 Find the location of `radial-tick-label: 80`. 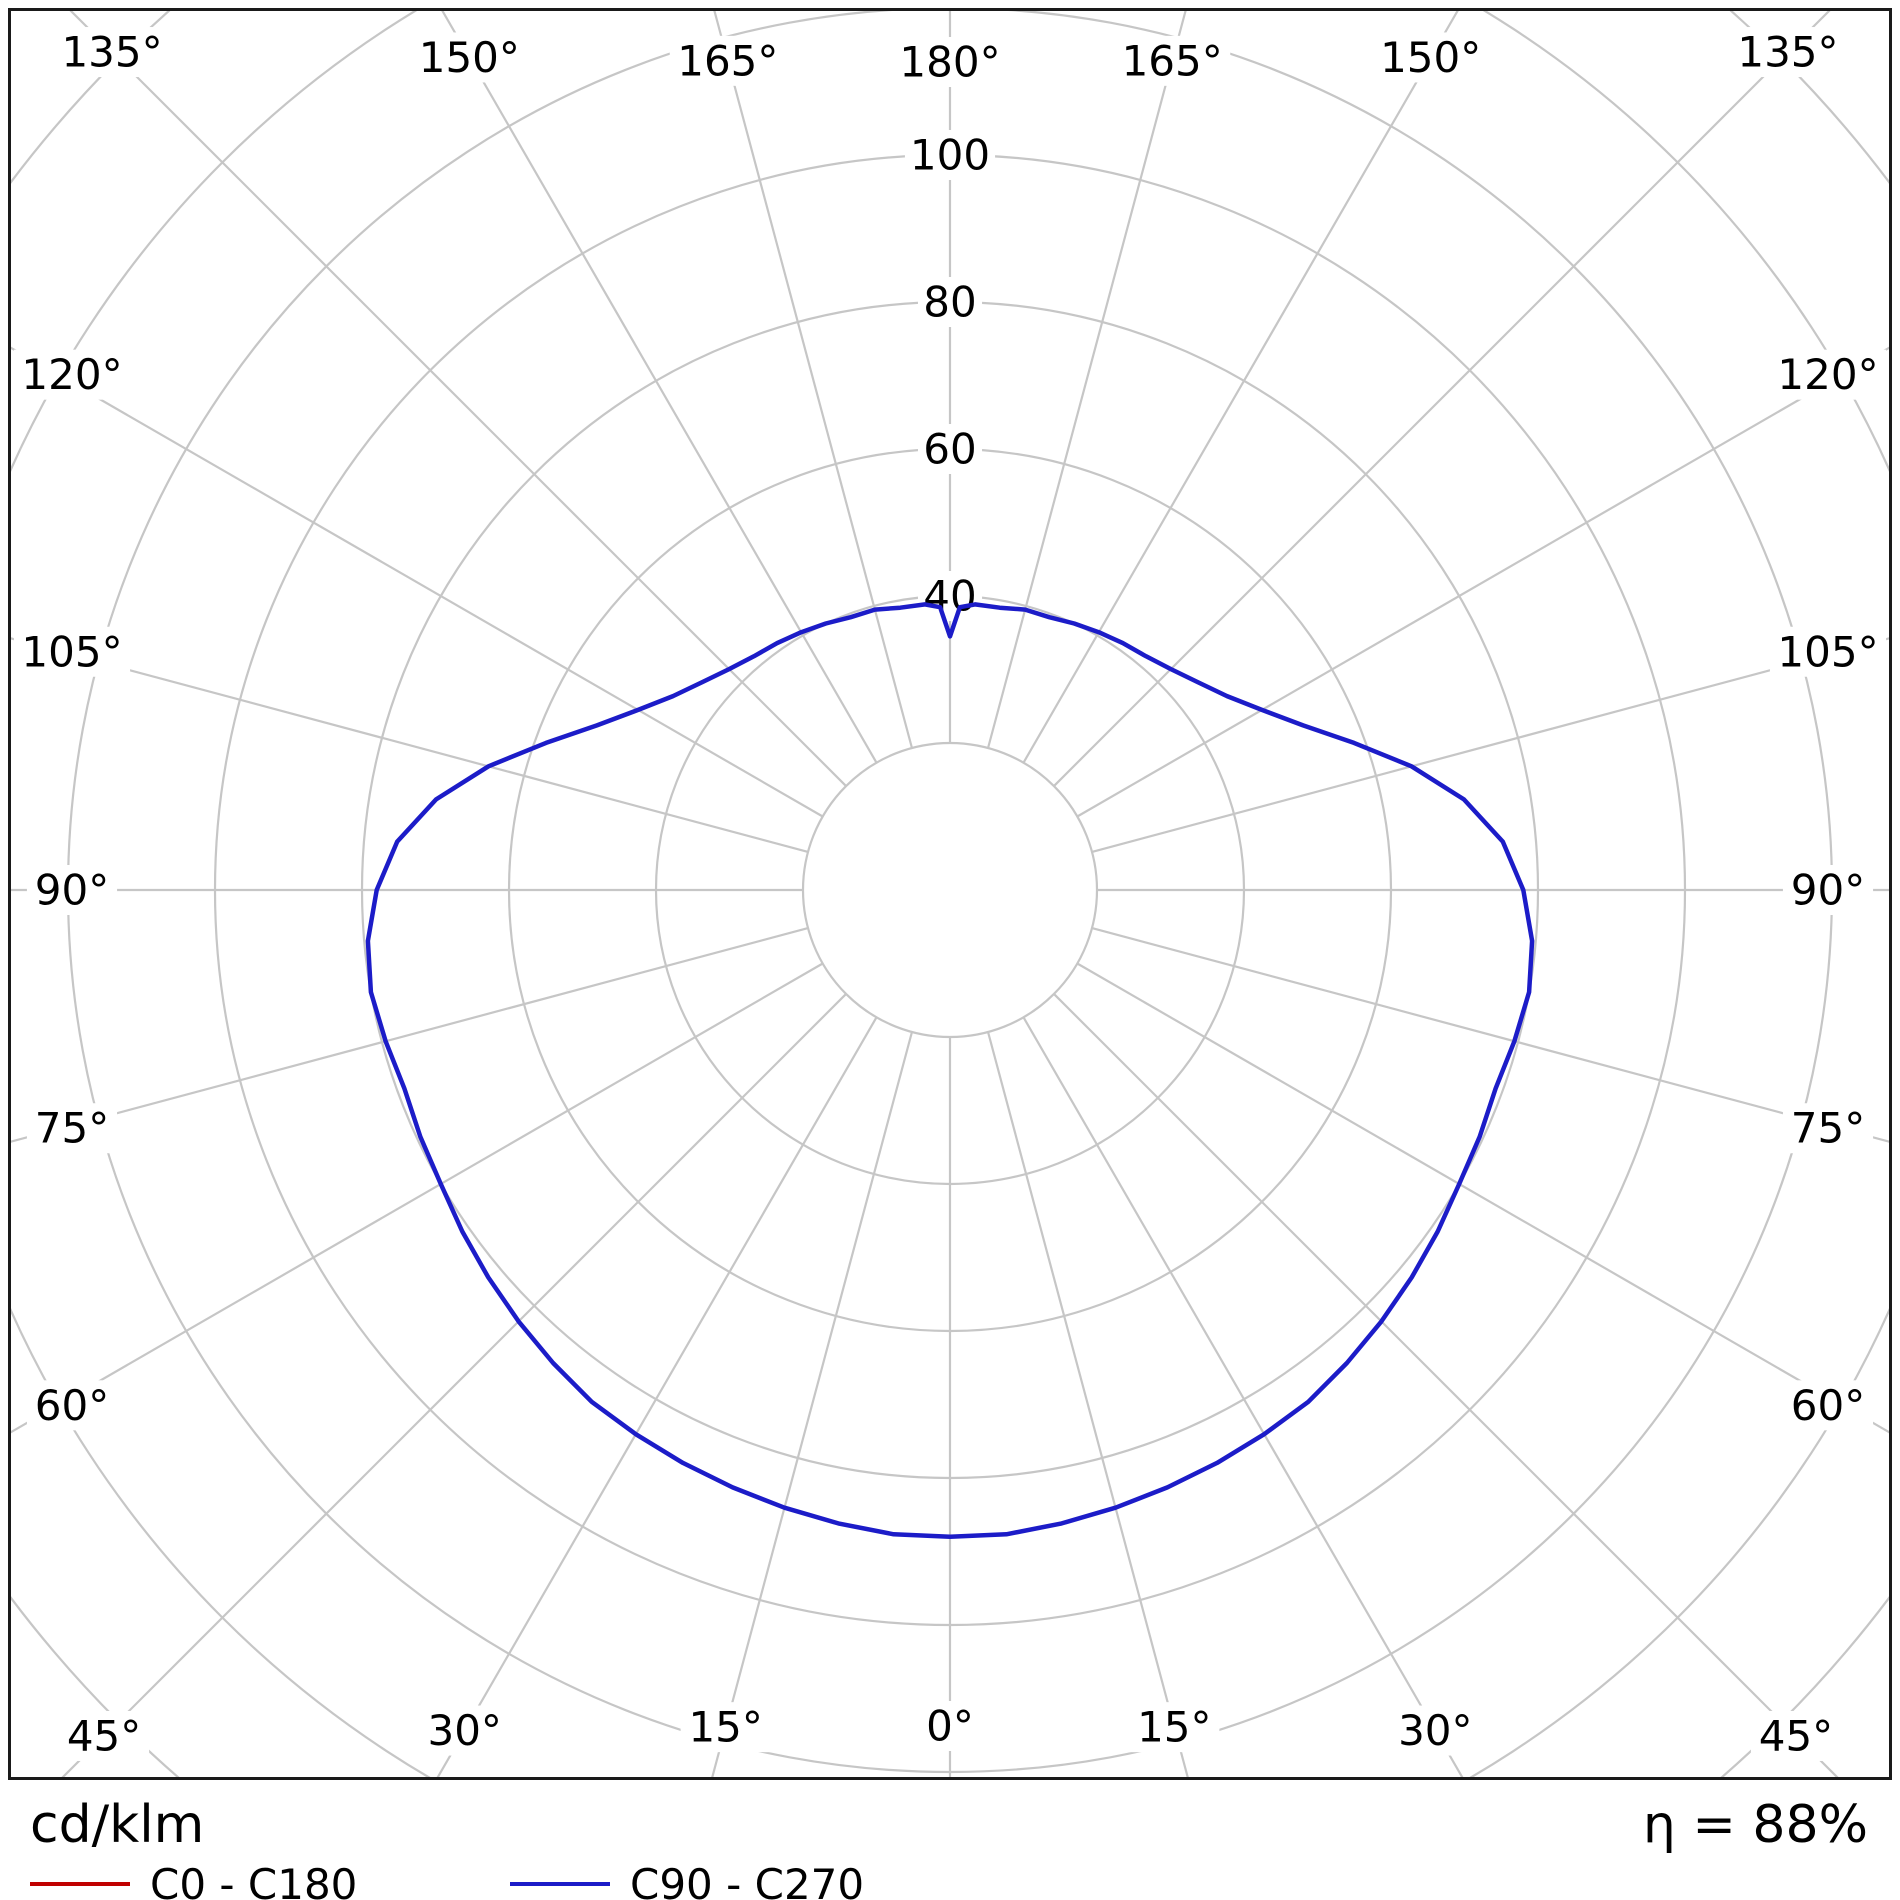

radial-tick-label: 80 is located at coordinates (949, 302).